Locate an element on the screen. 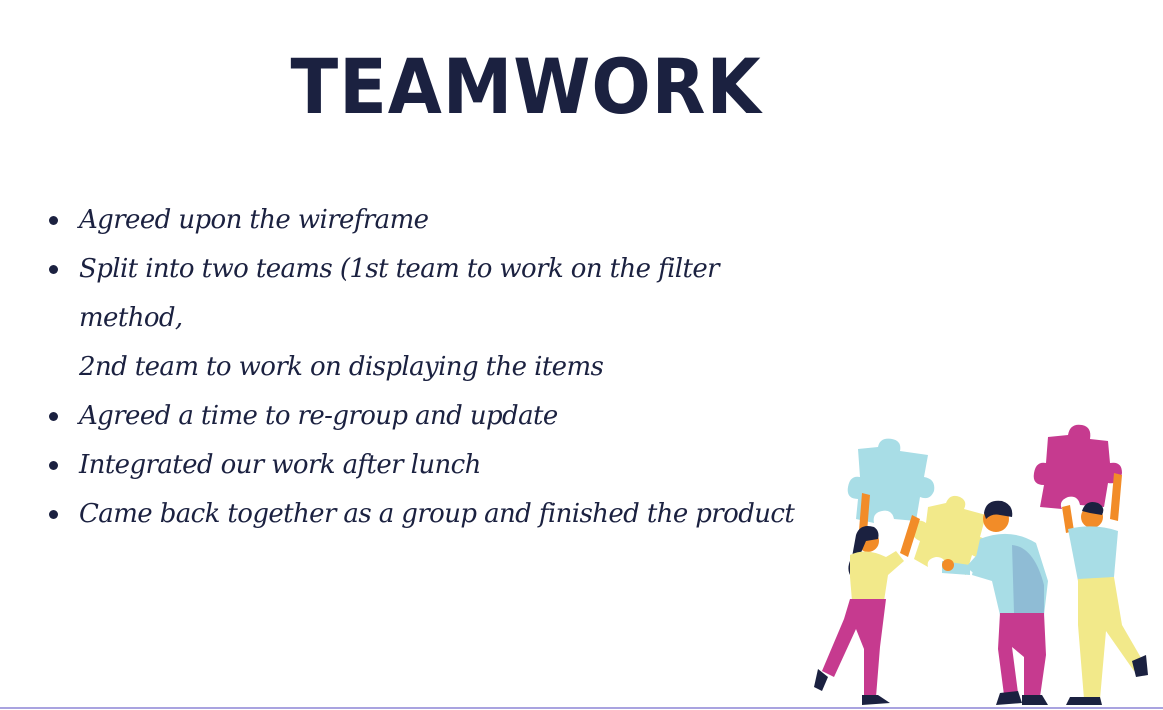 The height and width of the screenshot is (710, 1163). bullet-item: Agreed upon the wireframe is located at coordinates (424, 220).